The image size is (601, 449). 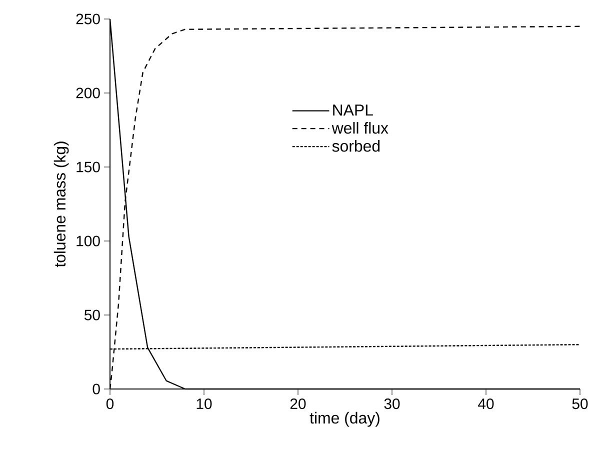 I want to click on y-tick-label: 200, so click(x=88, y=93).